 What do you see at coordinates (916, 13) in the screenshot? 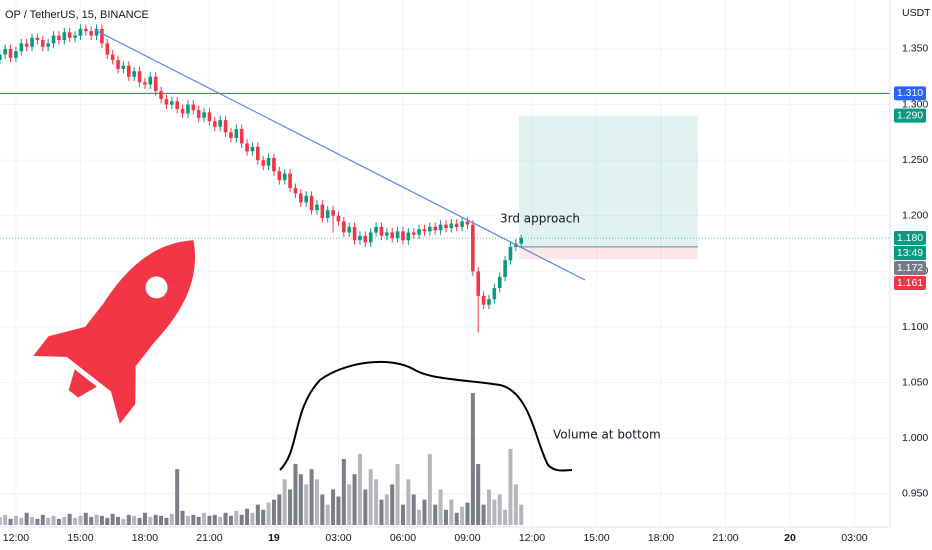
I see `price-unit: USDT` at bounding box center [916, 13].